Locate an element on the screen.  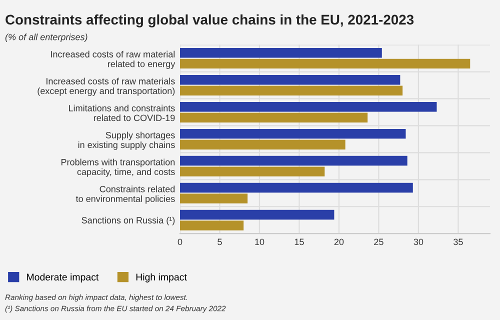
x-tick-label: 0 is located at coordinates (180, 242).